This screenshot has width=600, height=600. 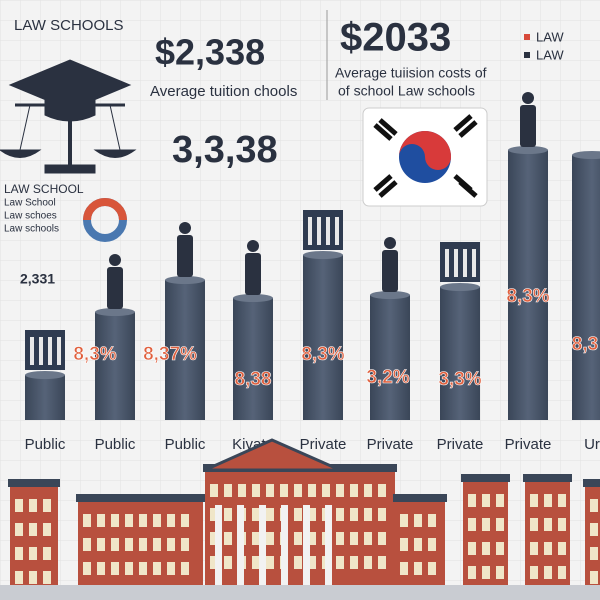 I want to click on caption-left: Average tuition chools, so click(x=223, y=91).